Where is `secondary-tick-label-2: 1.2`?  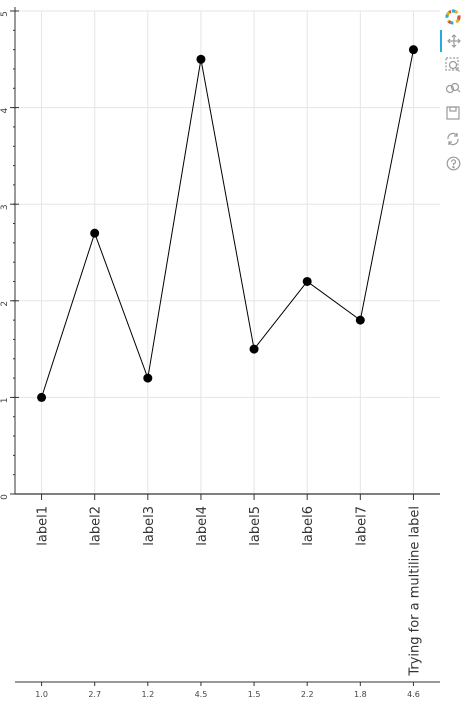
secondary-tick-label-2: 1.2 is located at coordinates (147, 694).